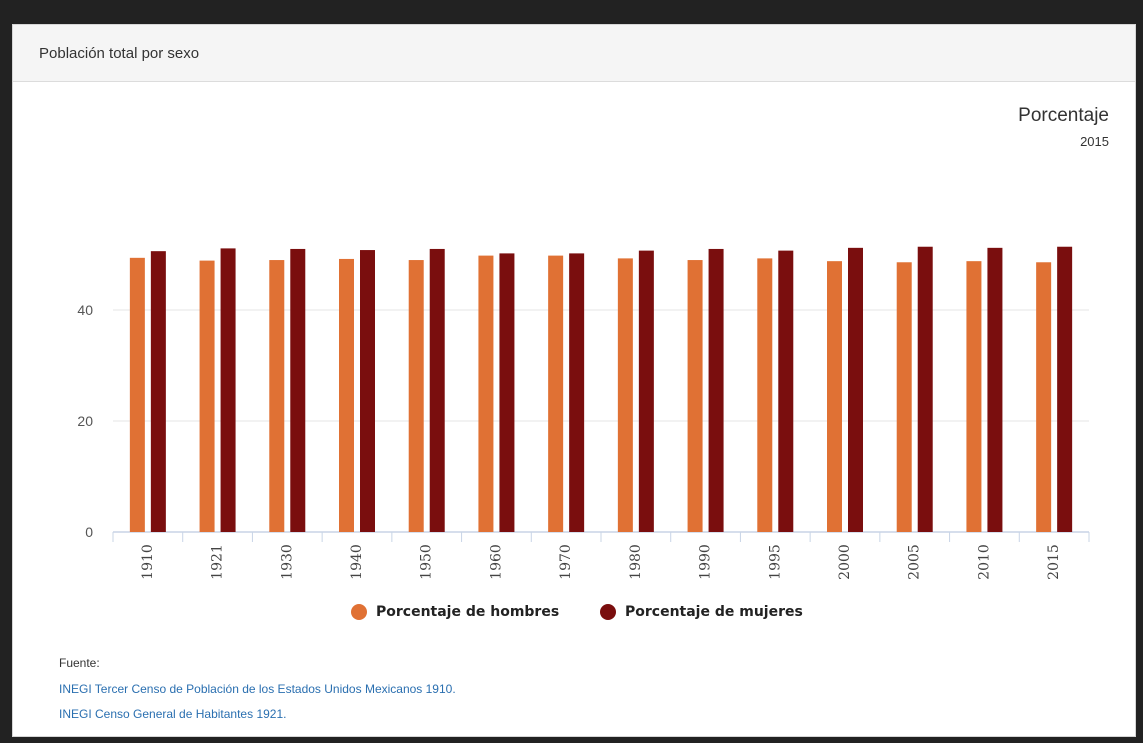 Image resolution: width=1143 pixels, height=743 pixels. Describe the element at coordinates (1063, 115) in the screenshot. I see `chart-title: Porcentaje` at that location.